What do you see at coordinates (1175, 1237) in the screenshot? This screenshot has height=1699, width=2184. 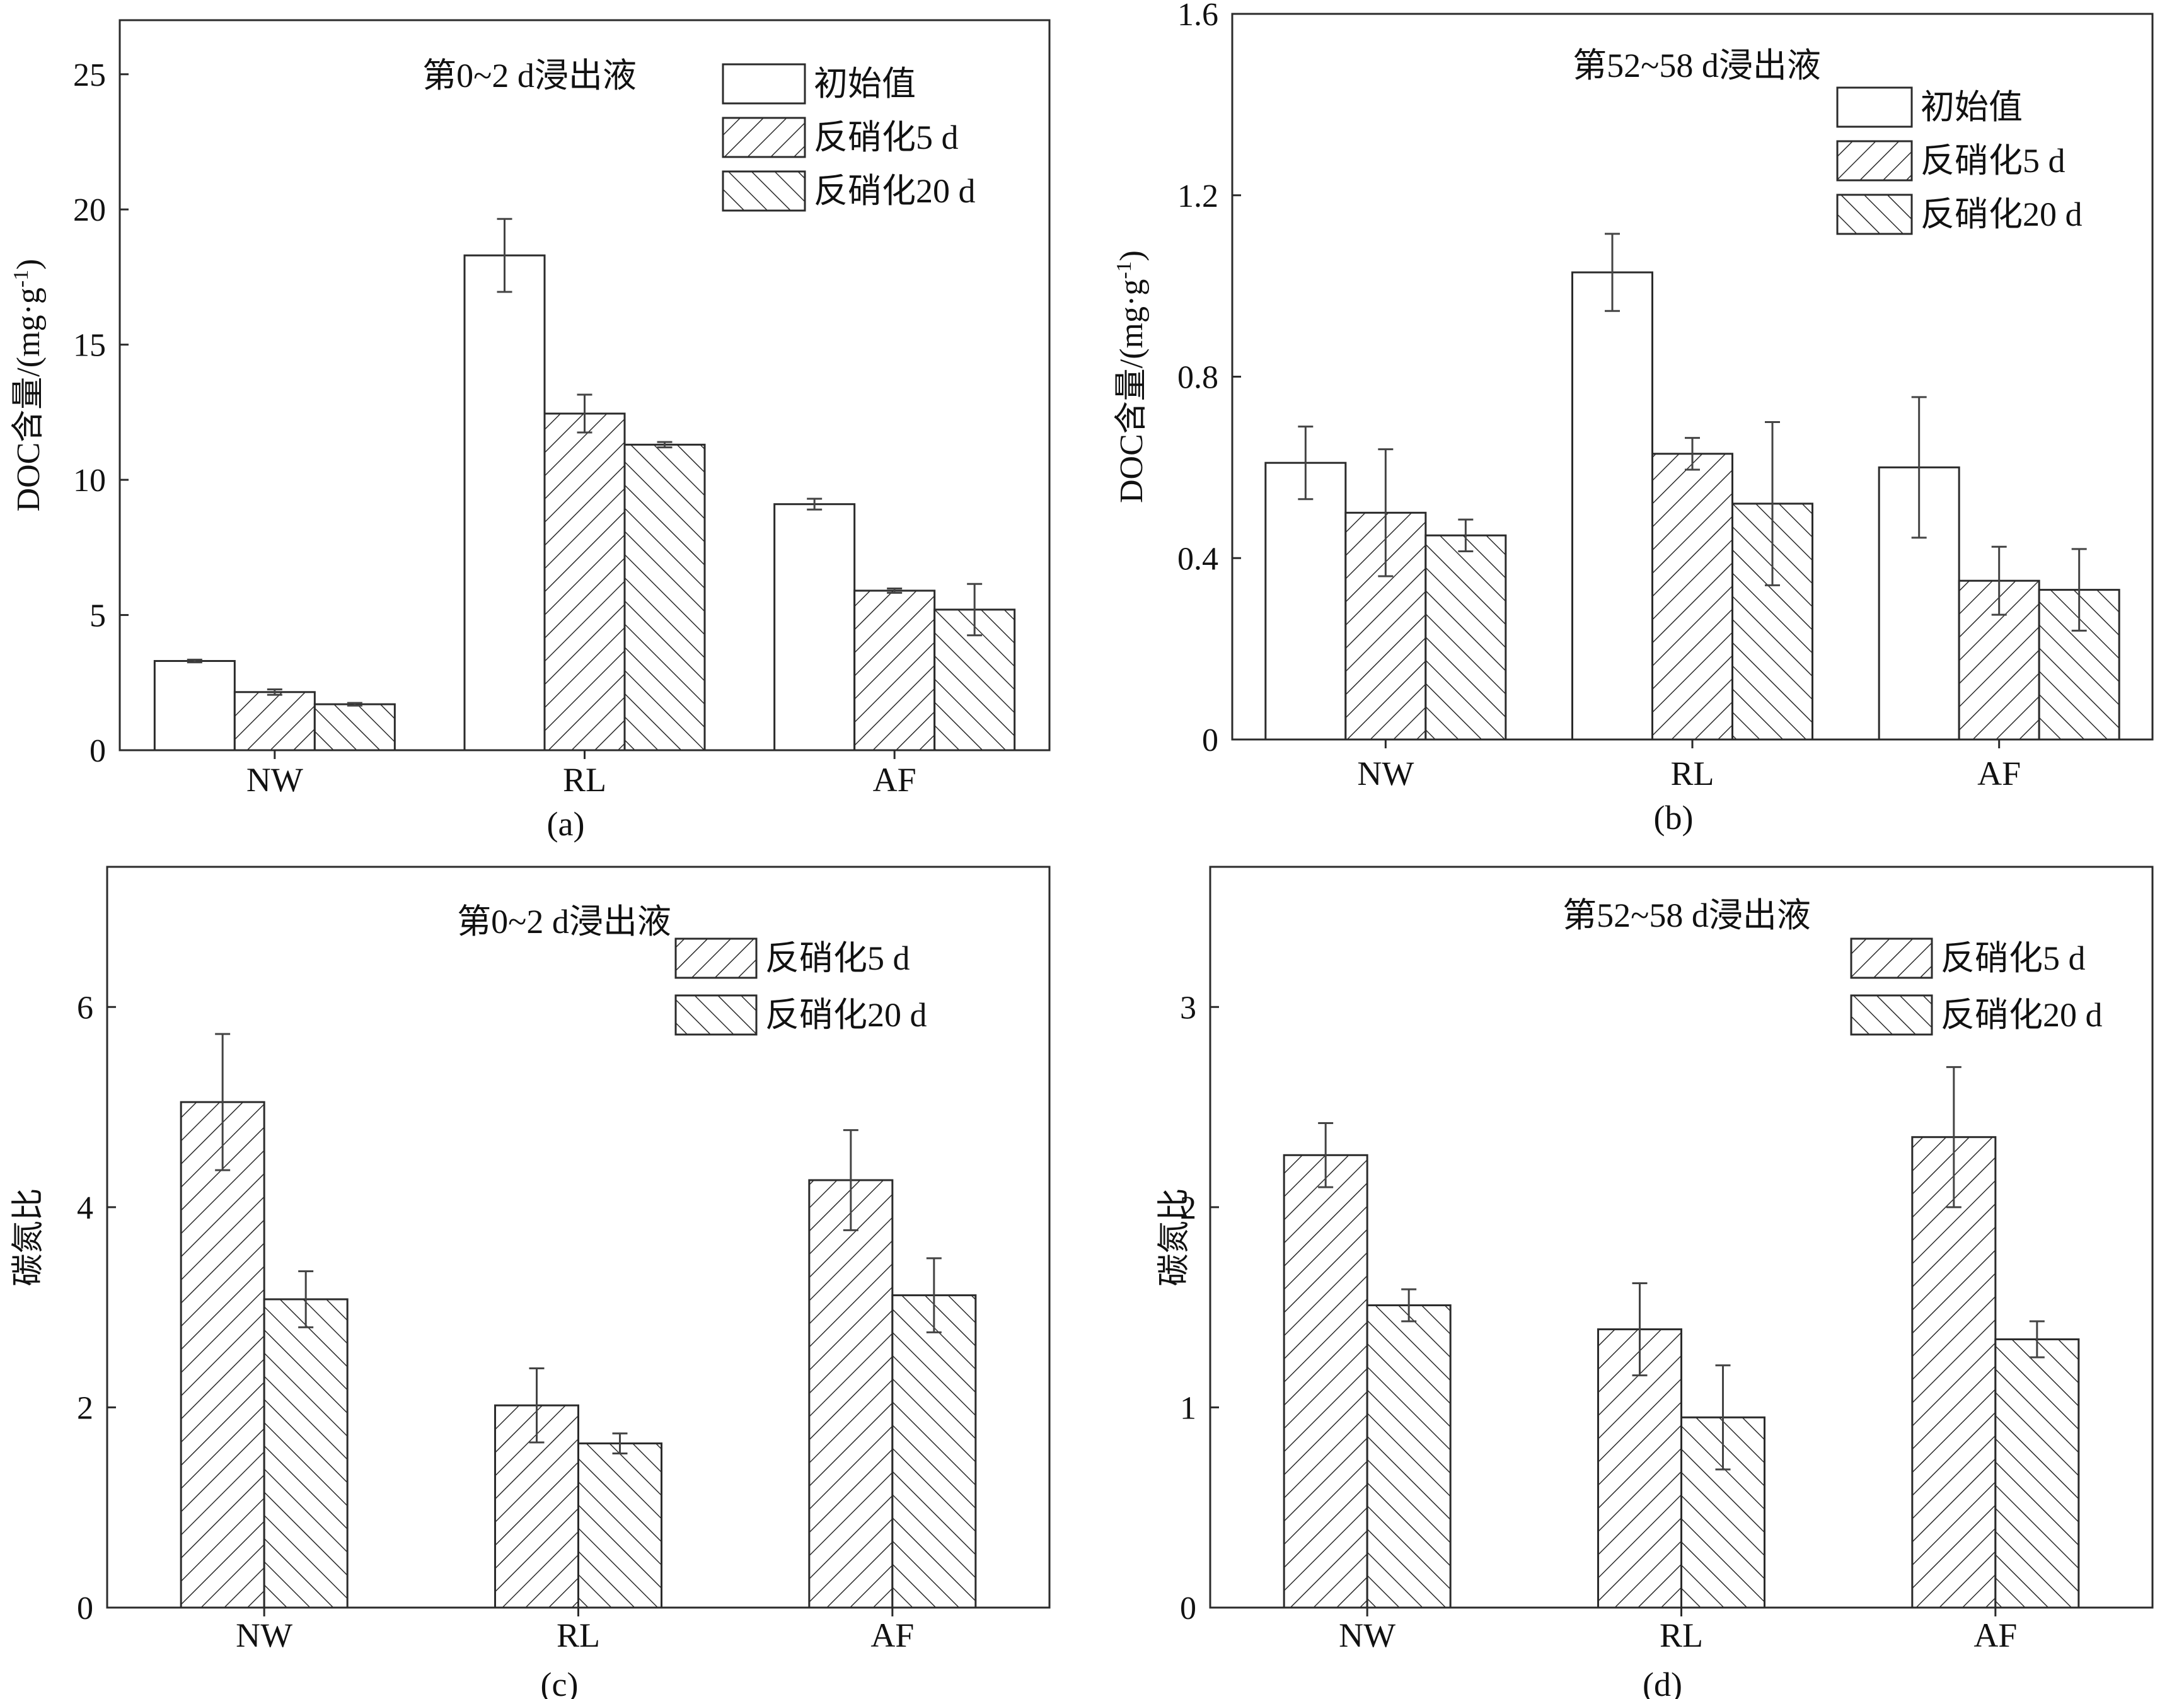 I see `panel-d-y-axis-title: 碳氮比` at bounding box center [1175, 1237].